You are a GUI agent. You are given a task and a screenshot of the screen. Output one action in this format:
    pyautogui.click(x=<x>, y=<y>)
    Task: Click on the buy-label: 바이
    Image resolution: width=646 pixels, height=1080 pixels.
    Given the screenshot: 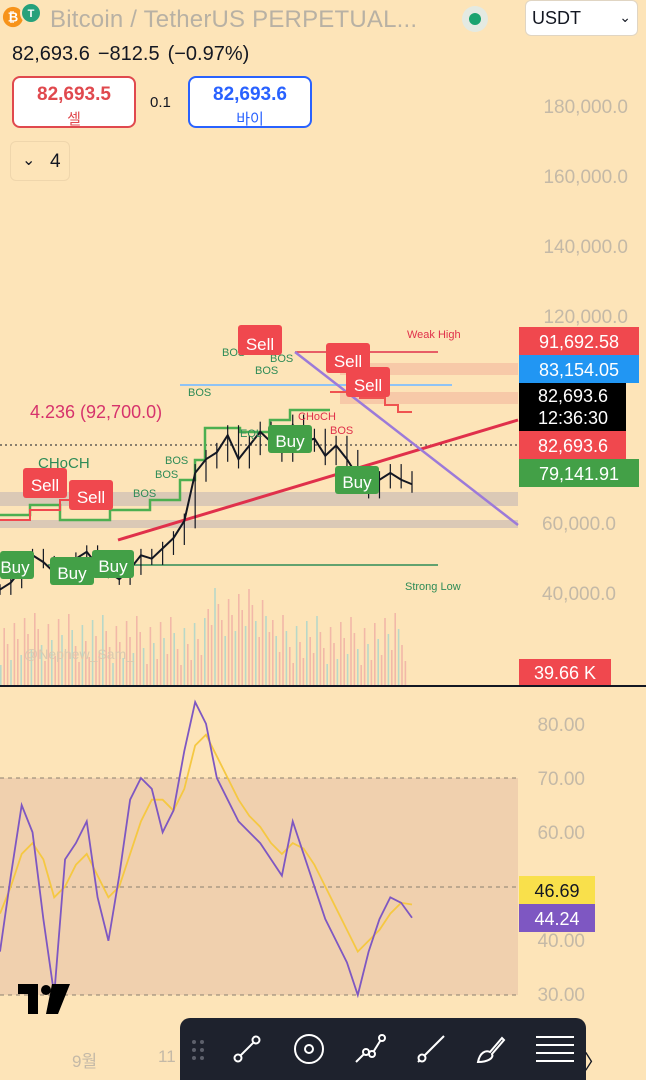 What is the action you would take?
    pyautogui.click(x=250, y=119)
    